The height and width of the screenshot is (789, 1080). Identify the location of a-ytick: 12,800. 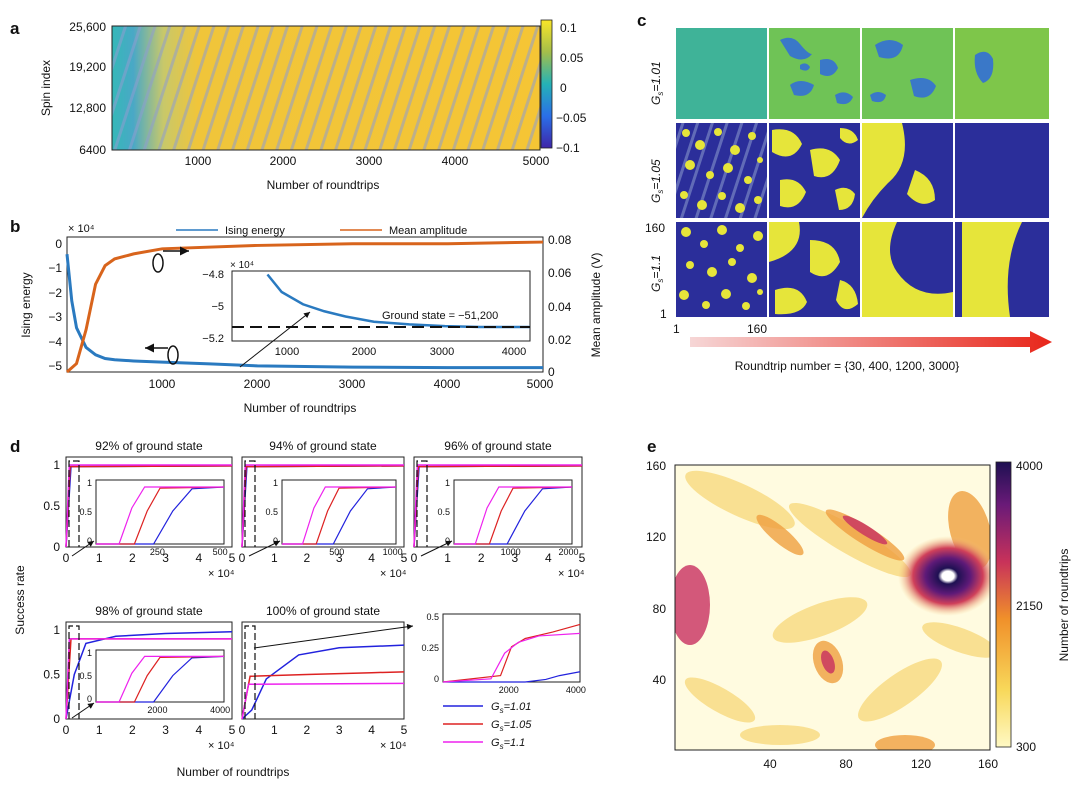
(87, 108).